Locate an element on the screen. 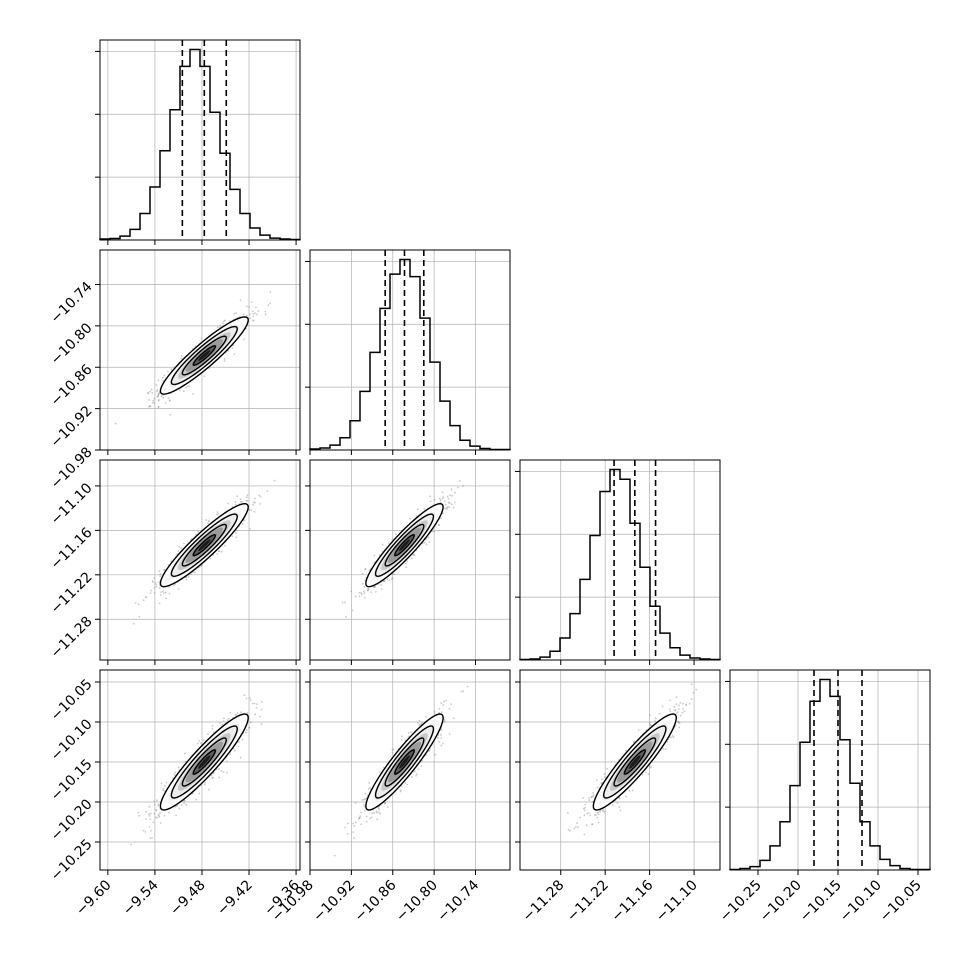 This screenshot has height=970, width=970. panel-frame is located at coordinates (830, 770).